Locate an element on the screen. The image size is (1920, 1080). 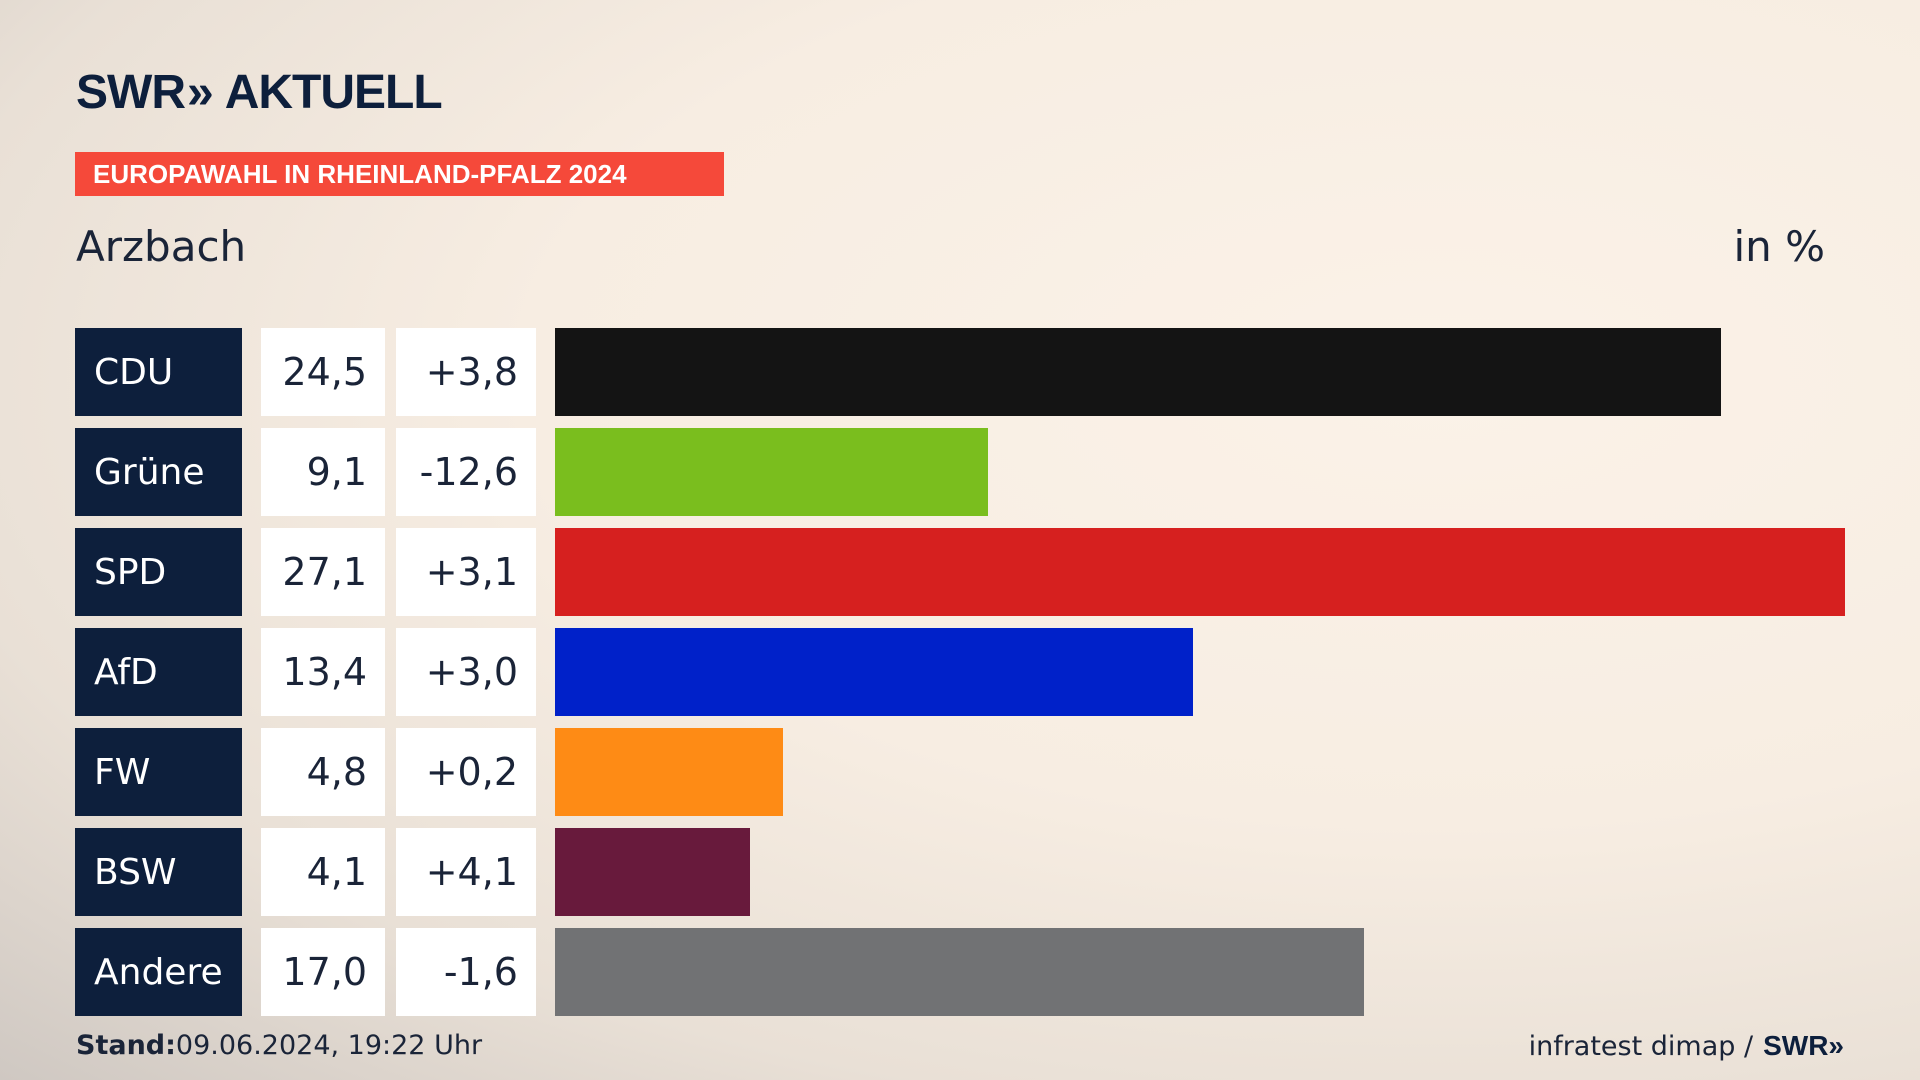
party-label: CDU is located at coordinates (158, 372).